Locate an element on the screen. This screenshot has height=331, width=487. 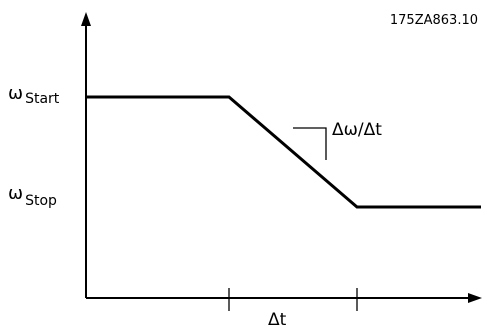
figure-id-label: 175ZA863.10 is located at coordinates (434, 20).